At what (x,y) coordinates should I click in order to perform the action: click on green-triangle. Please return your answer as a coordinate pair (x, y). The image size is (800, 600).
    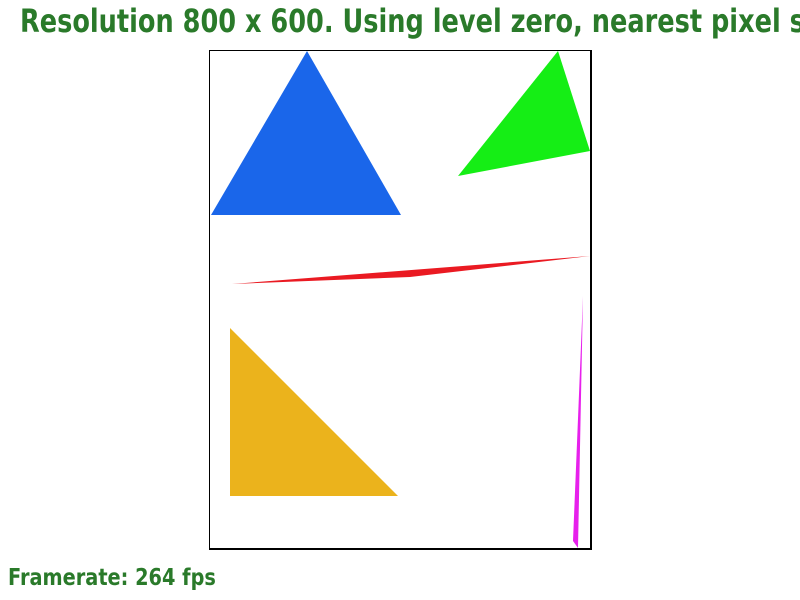
    Looking at the image, I should click on (524, 113).